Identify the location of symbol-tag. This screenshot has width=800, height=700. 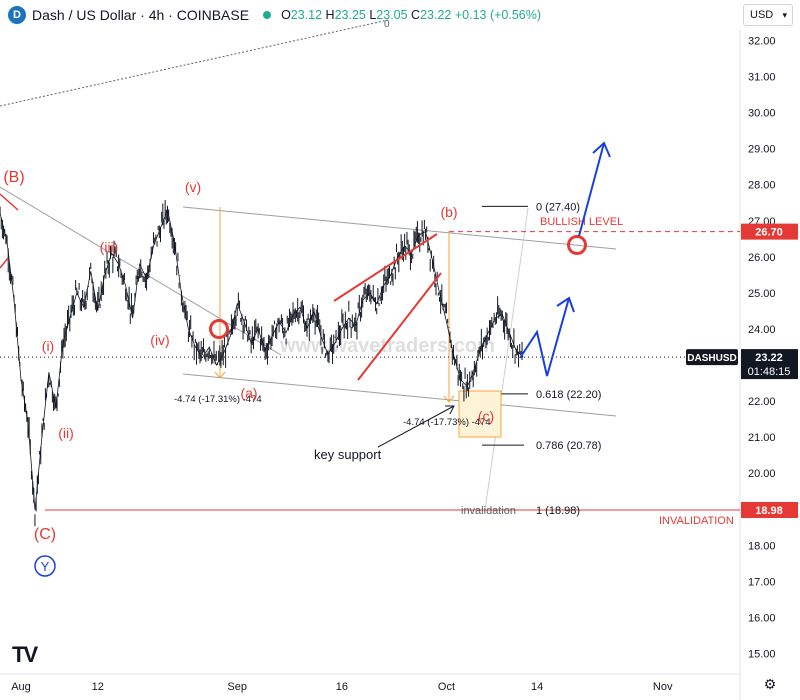
(712, 357).